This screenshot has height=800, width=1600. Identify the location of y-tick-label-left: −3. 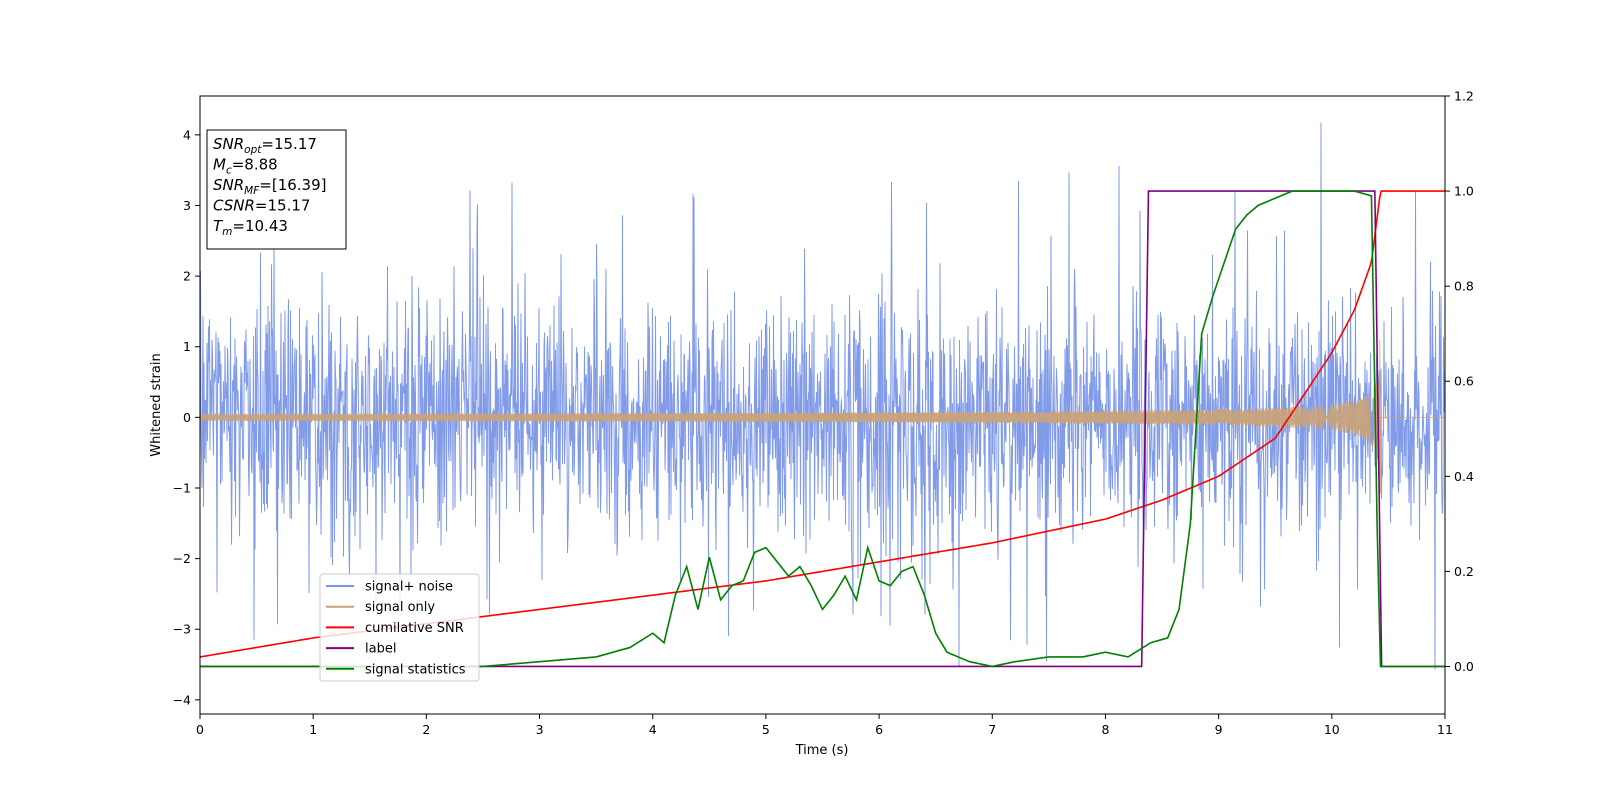
(182, 629).